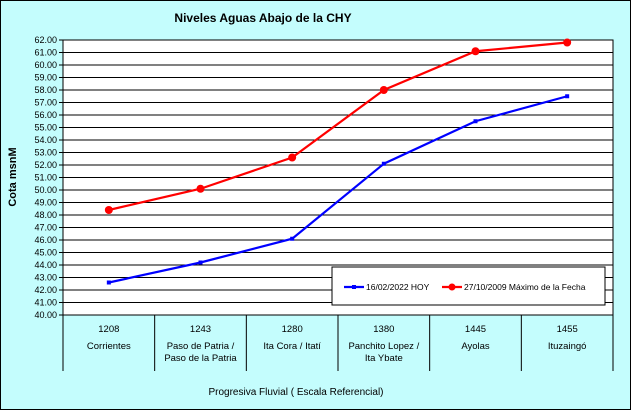 The height and width of the screenshot is (411, 631). What do you see at coordinates (45, 240) in the screenshot?
I see `y-tick-label: 46.00` at bounding box center [45, 240].